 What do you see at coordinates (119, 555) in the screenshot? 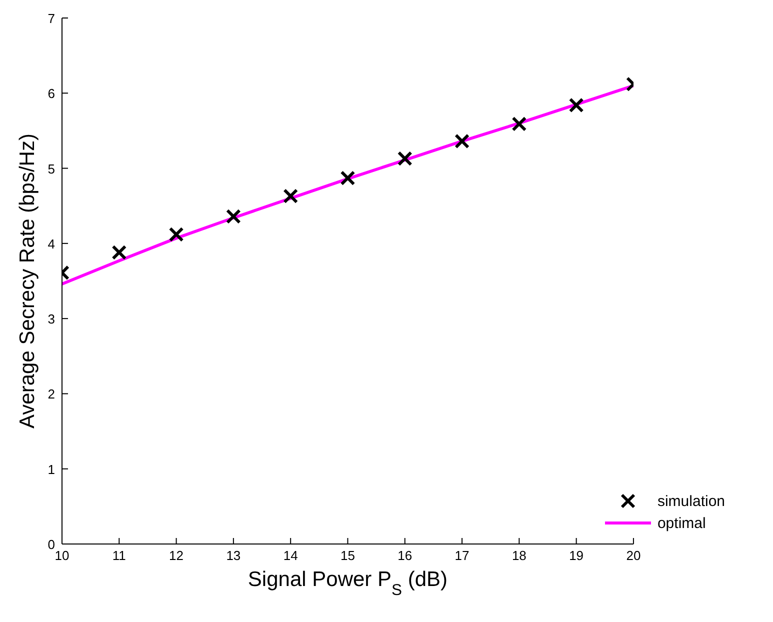
I see `x-tick-label: 11` at bounding box center [119, 555].